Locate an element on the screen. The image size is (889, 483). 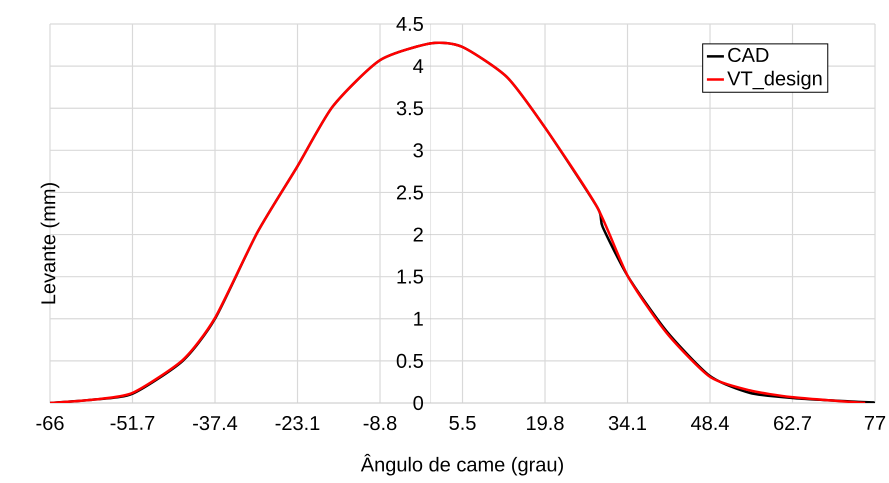
x-tick-label: -66 is located at coordinates (50, 423).